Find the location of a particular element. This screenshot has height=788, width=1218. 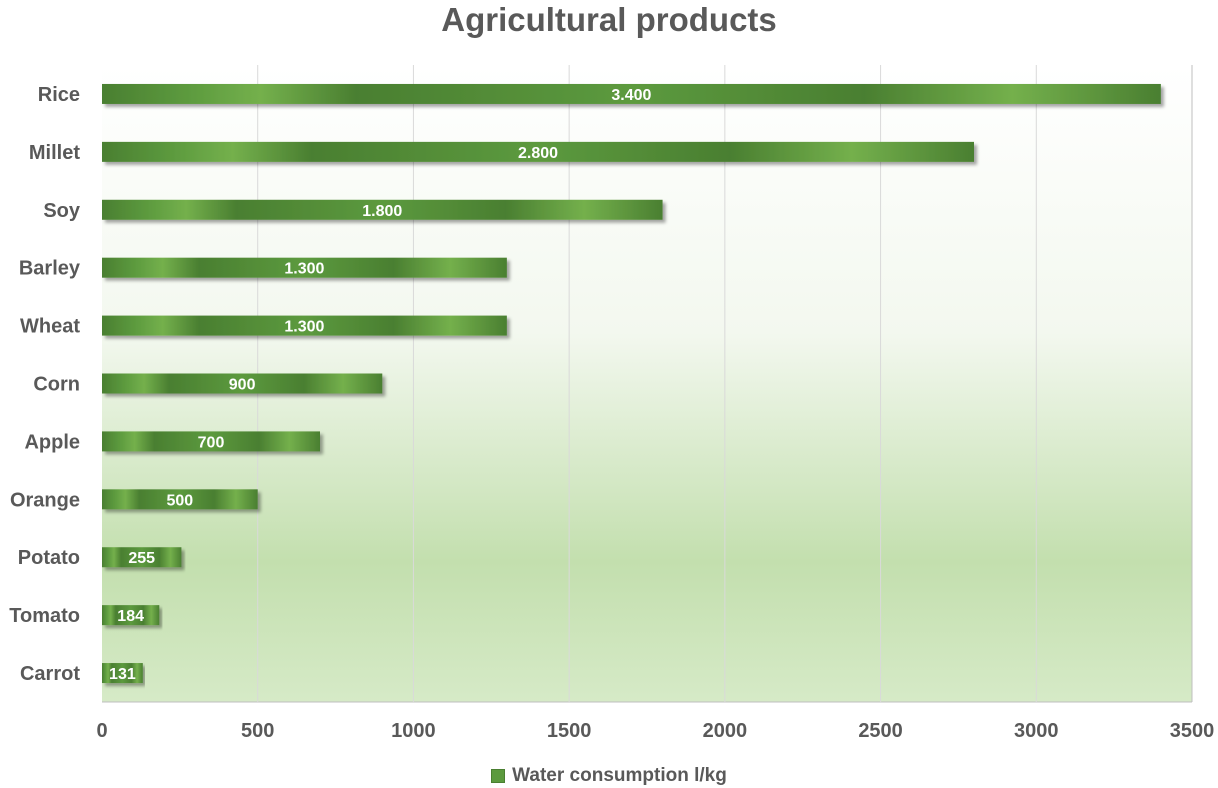

chart-title: Agricultural products is located at coordinates (609, 19).